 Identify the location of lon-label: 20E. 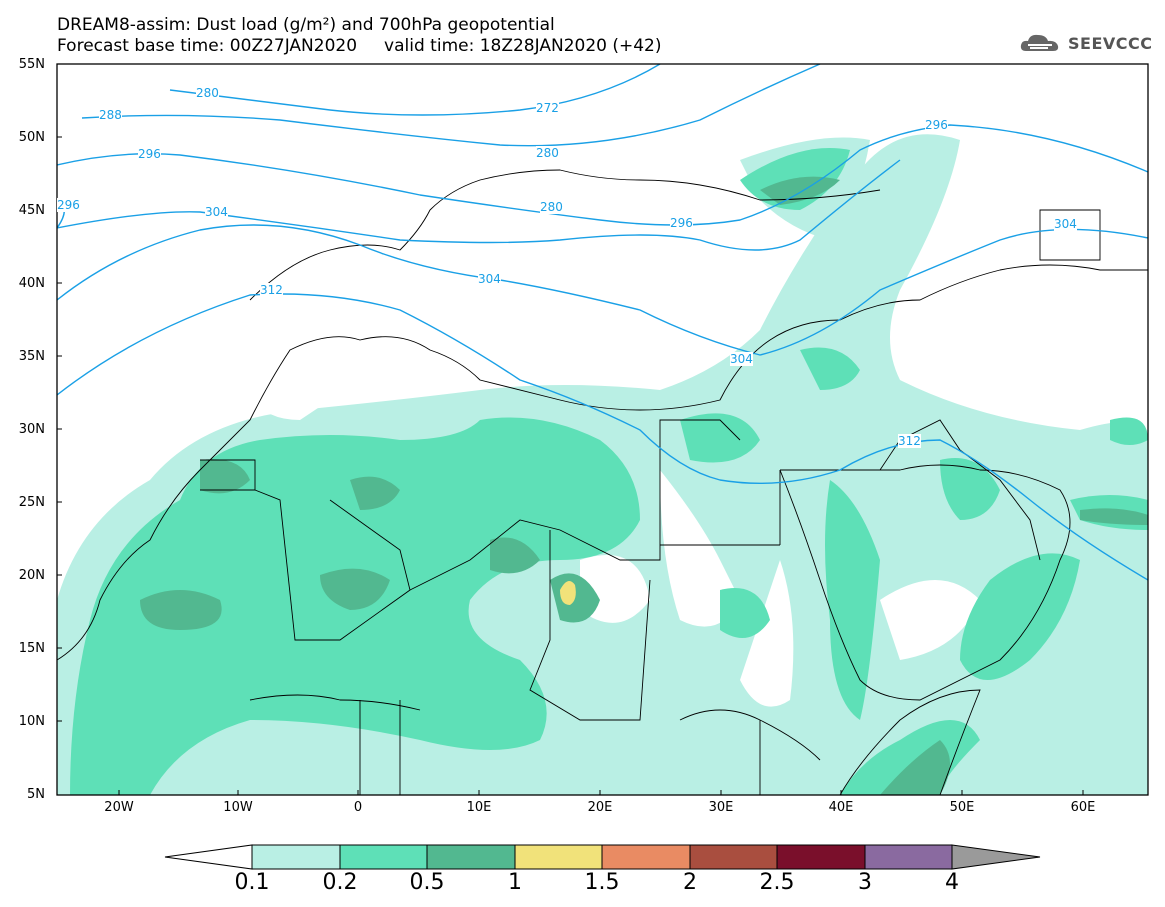
(600, 807).